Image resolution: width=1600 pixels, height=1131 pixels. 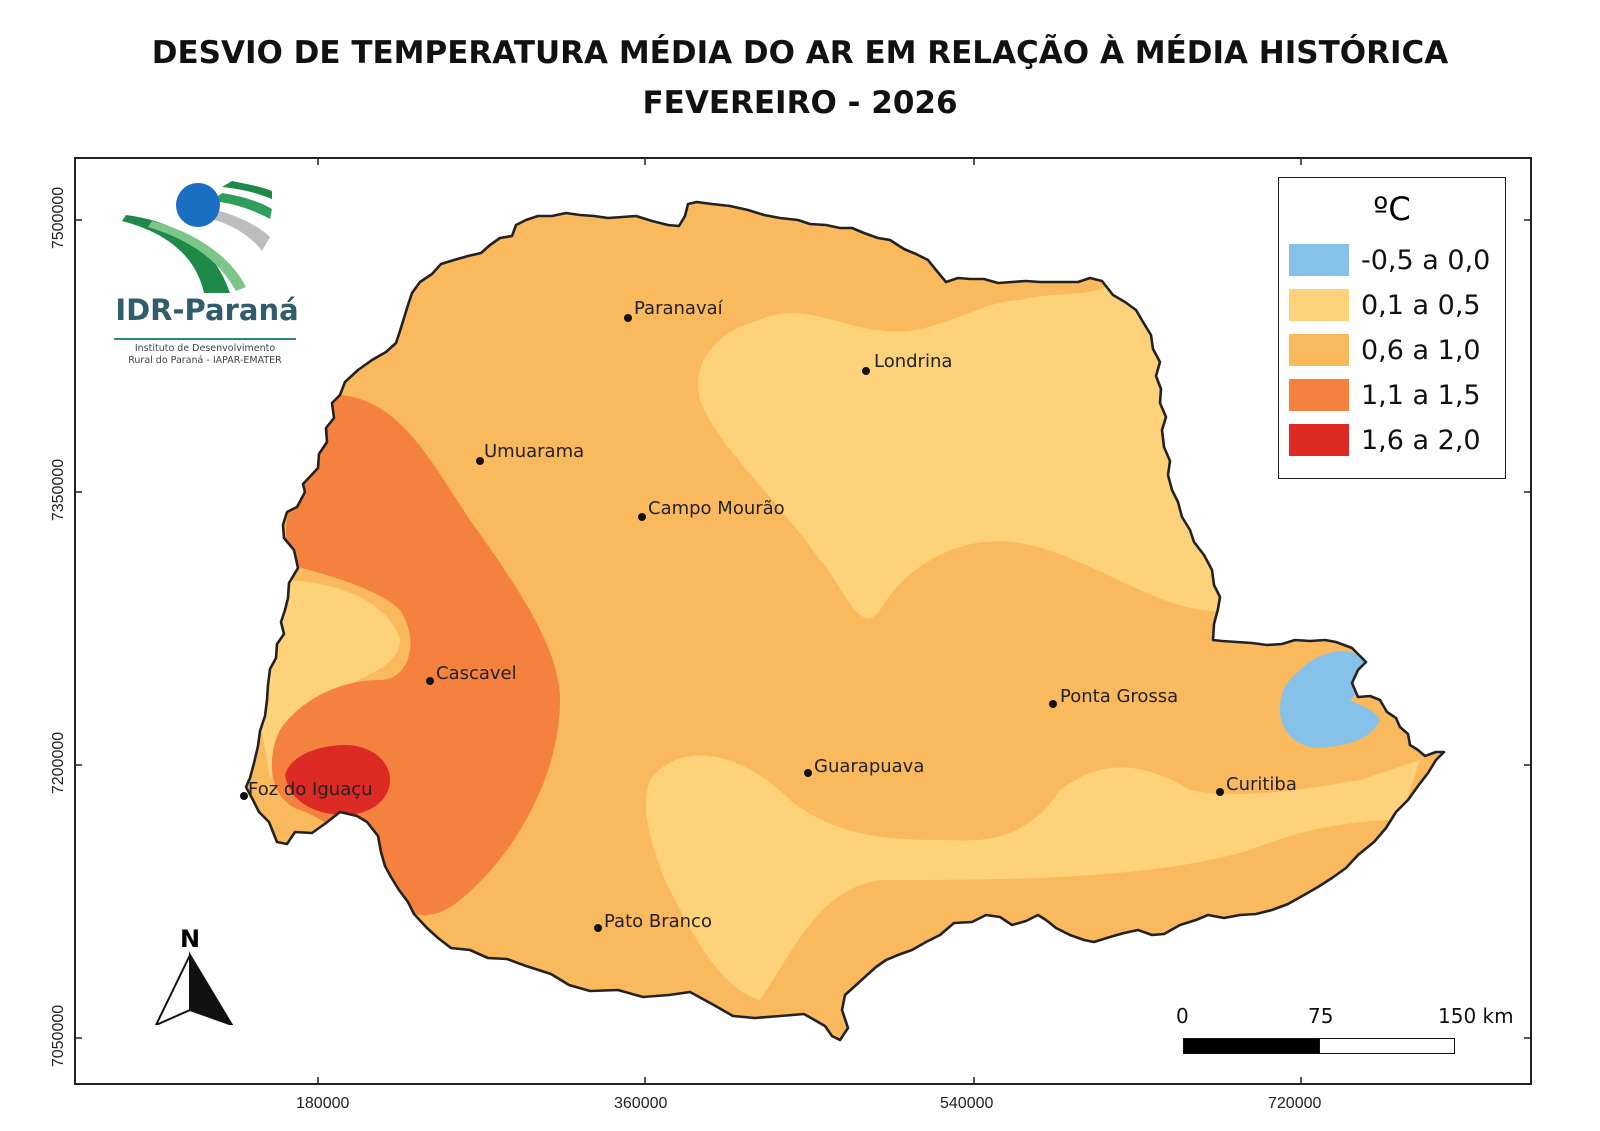 I want to click on y-tick-label: 7200000, so click(x=59, y=763).